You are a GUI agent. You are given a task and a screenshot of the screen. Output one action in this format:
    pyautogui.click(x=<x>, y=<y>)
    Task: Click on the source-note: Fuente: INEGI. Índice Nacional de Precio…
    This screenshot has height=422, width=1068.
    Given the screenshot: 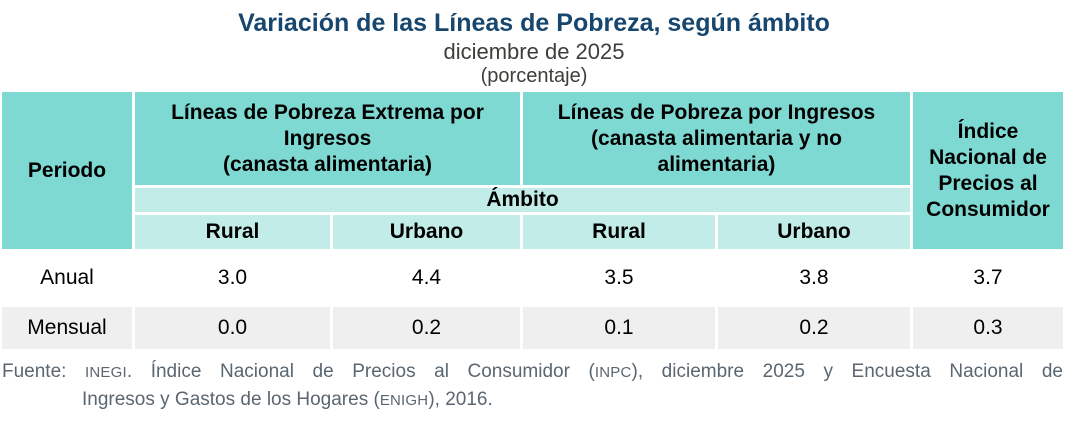 What is the action you would take?
    pyautogui.click(x=532, y=386)
    